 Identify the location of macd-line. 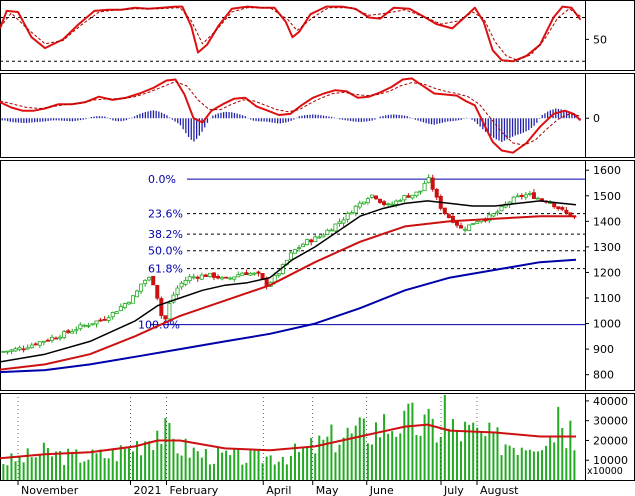
(291, 115).